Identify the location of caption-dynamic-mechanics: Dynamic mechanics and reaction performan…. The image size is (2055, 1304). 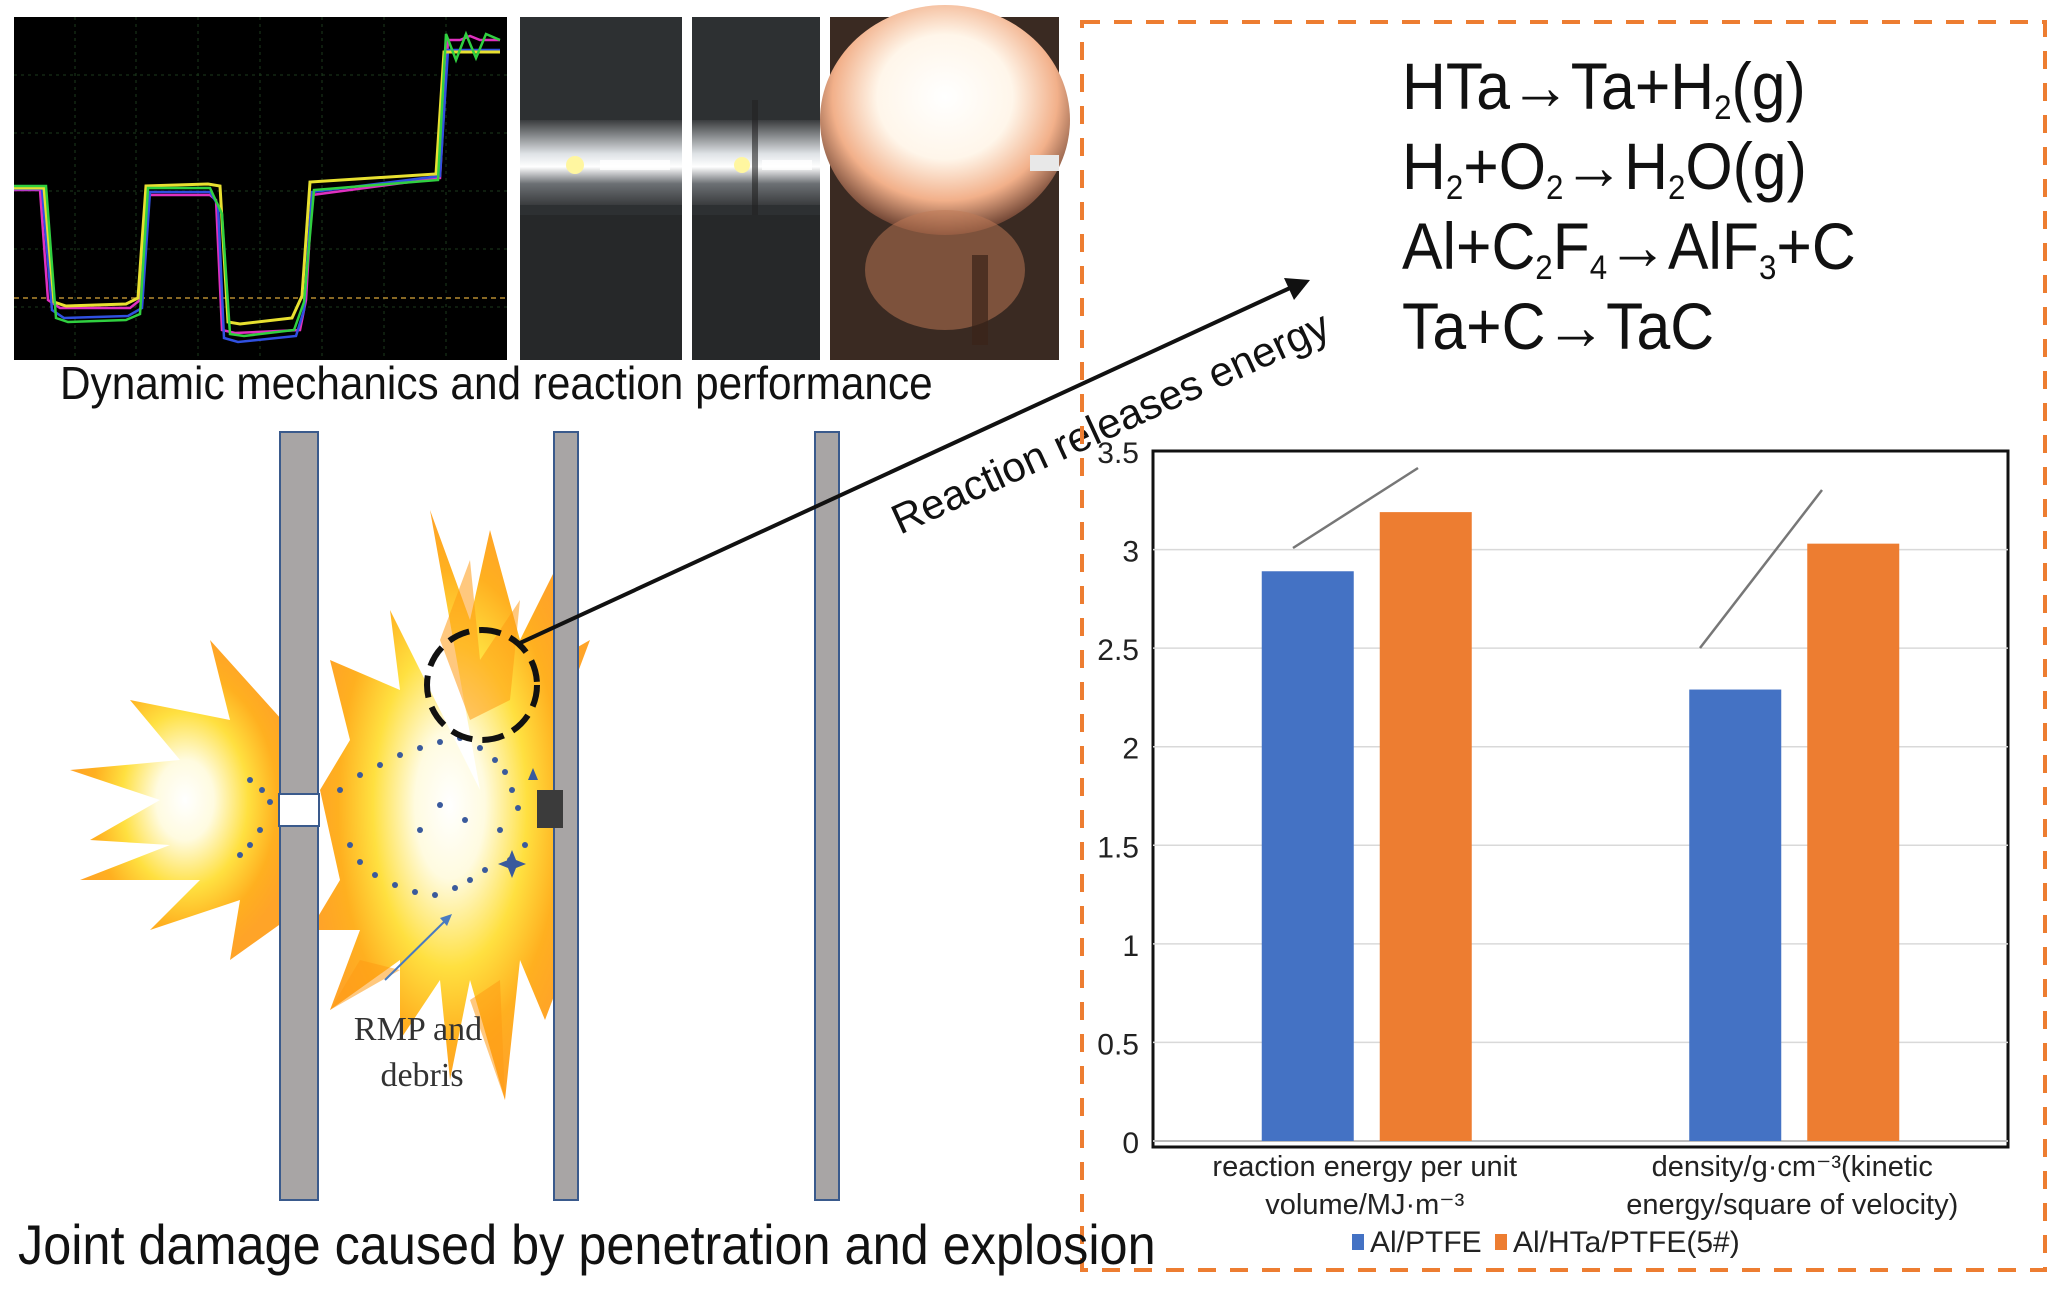
(496, 383).